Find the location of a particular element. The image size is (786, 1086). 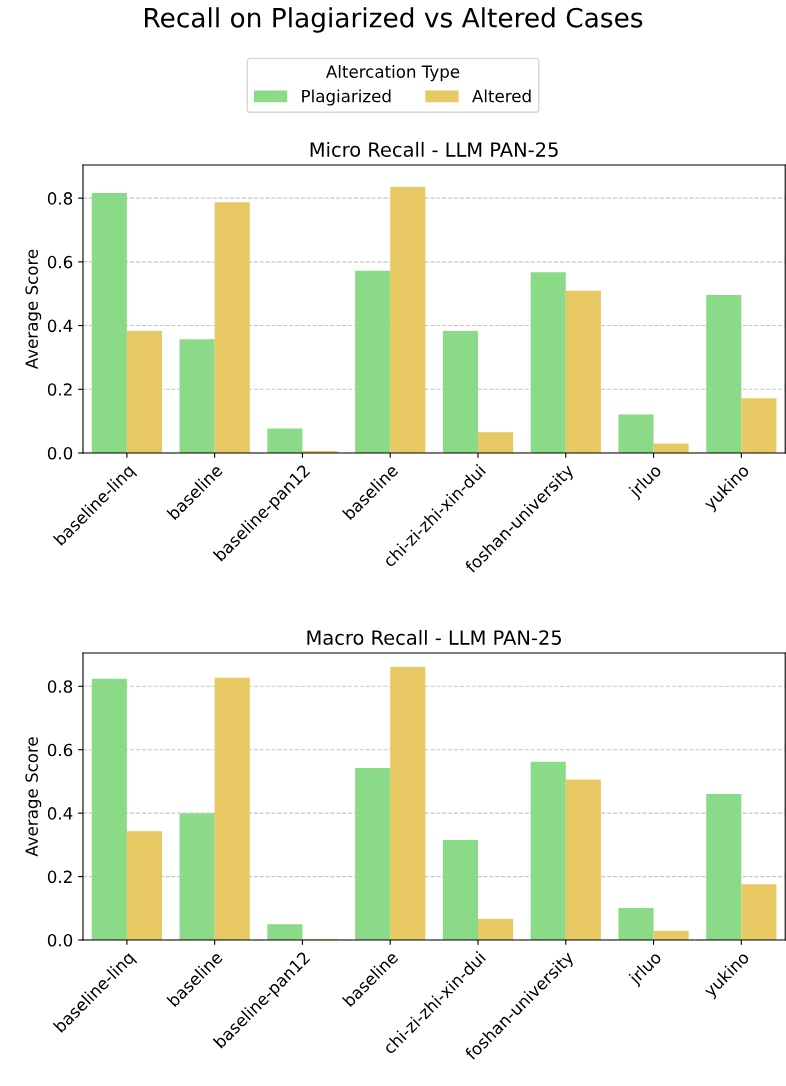

chart-title: Recall on Plagiarized vs Altered Cases is located at coordinates (394, 20).